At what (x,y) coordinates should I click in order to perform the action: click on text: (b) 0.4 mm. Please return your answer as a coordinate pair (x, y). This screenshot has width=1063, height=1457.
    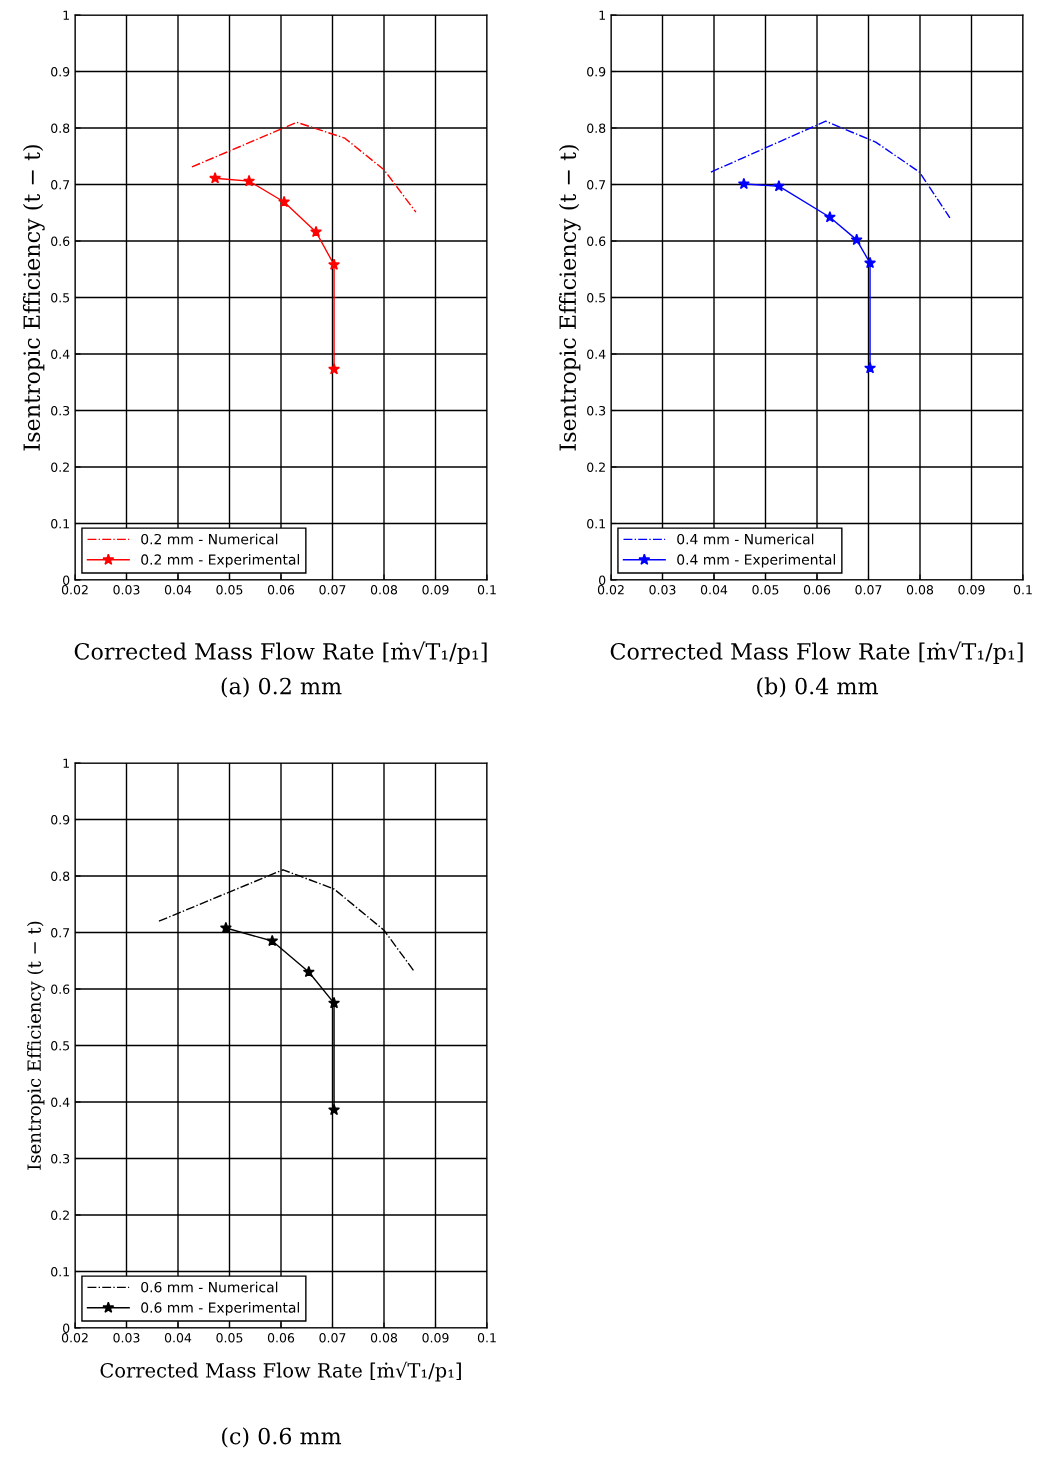
    Looking at the image, I should click on (817, 687).